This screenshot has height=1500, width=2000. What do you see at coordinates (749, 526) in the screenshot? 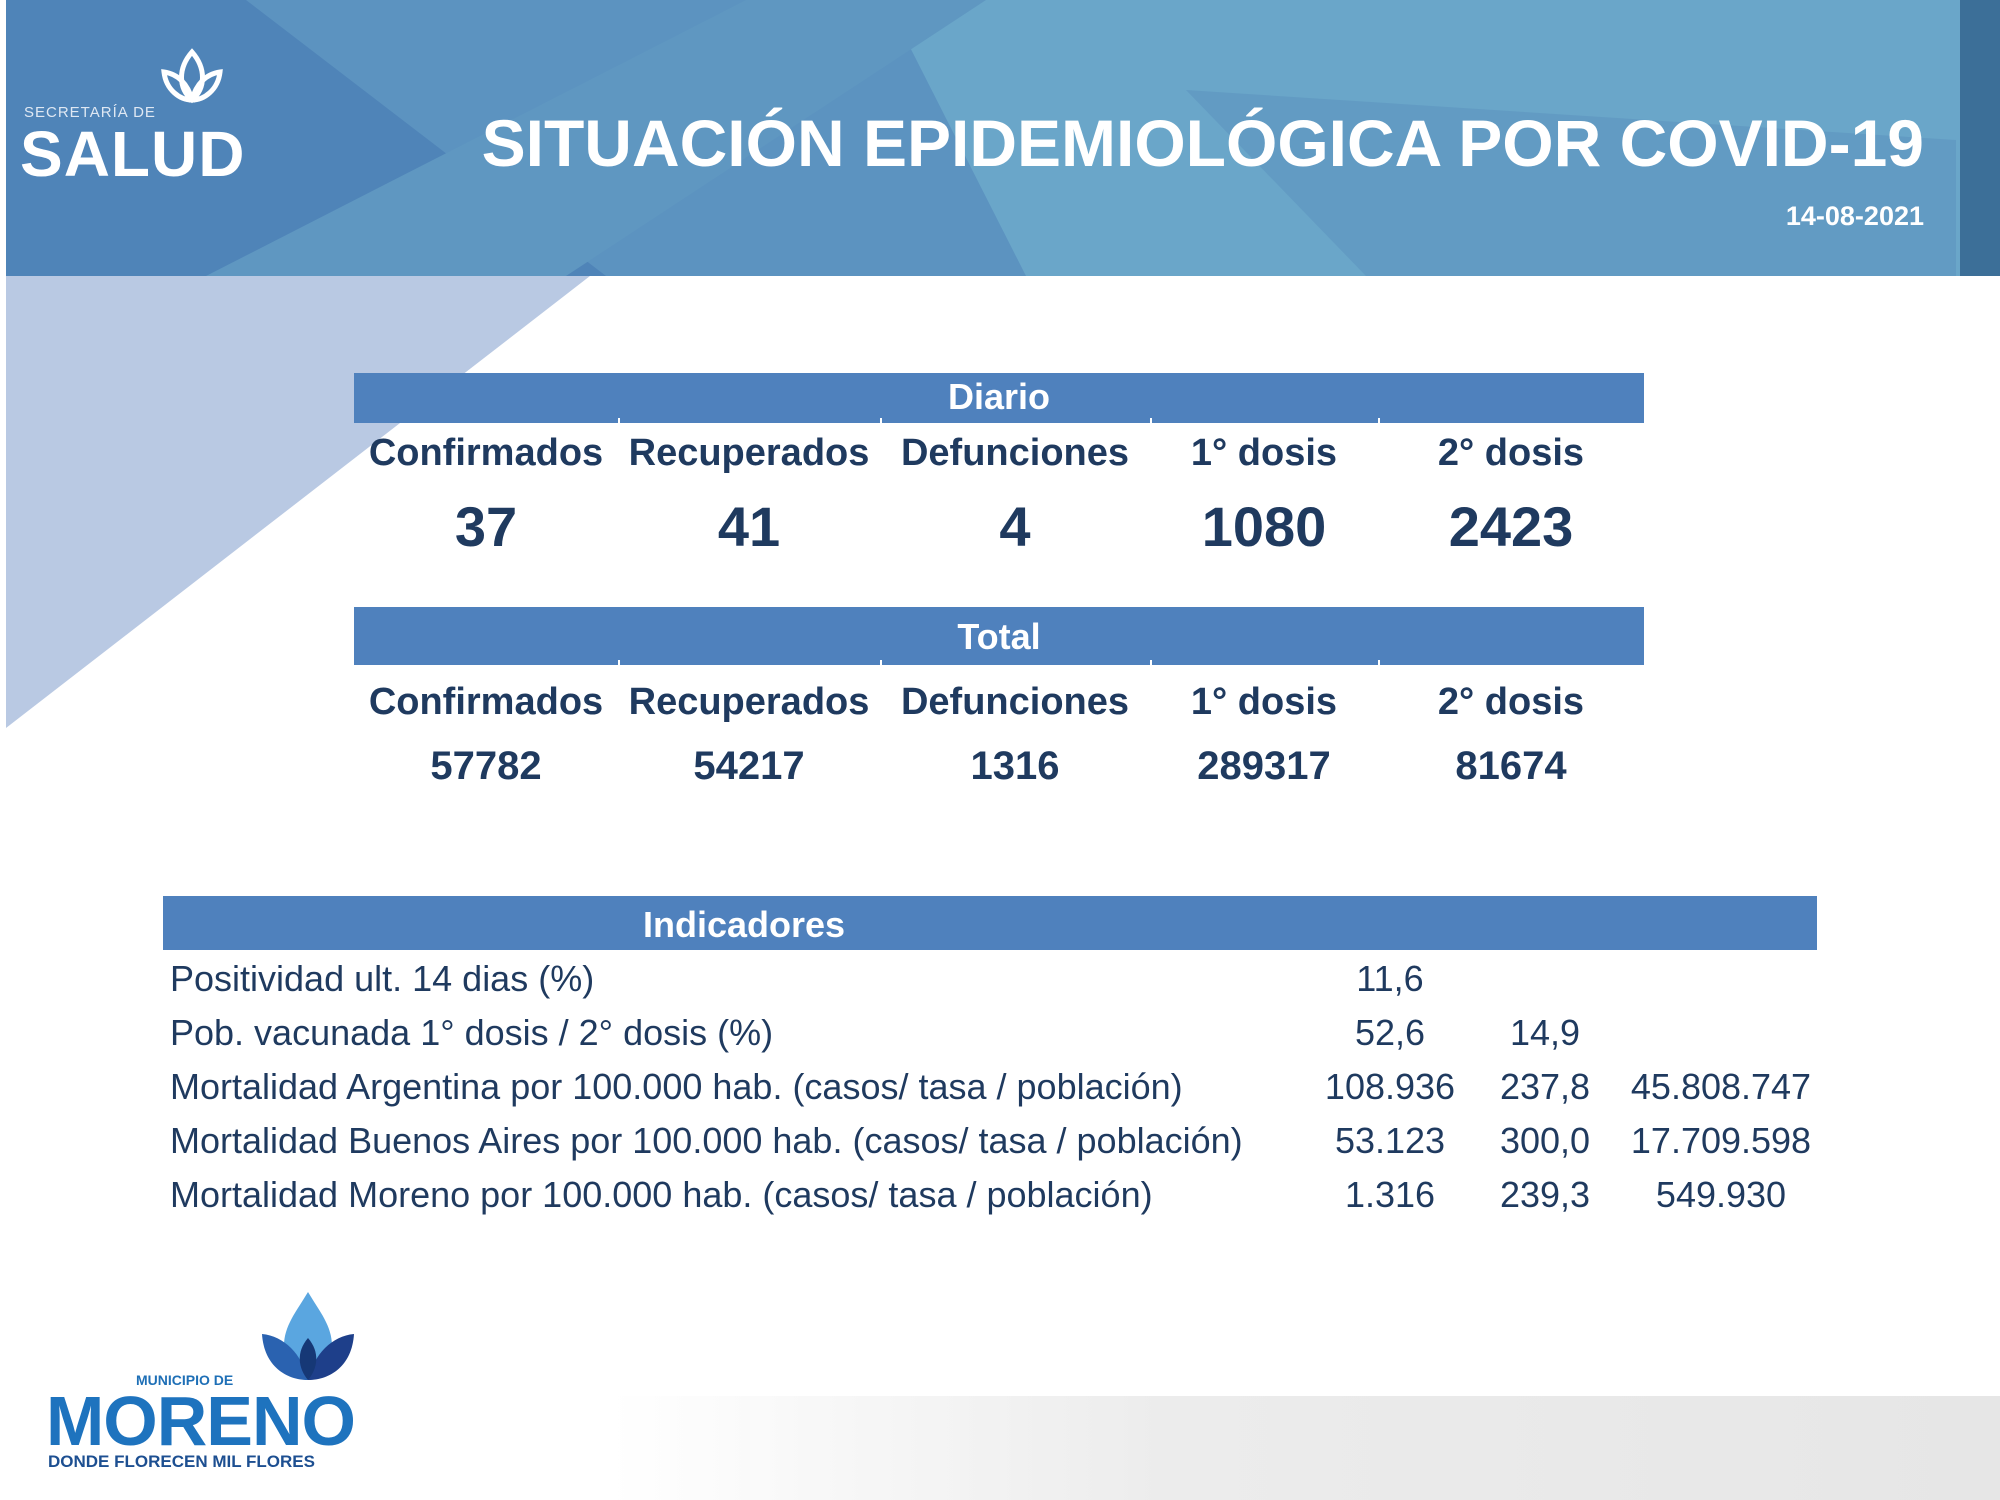
I see `daily-value-recuperados: 41` at bounding box center [749, 526].